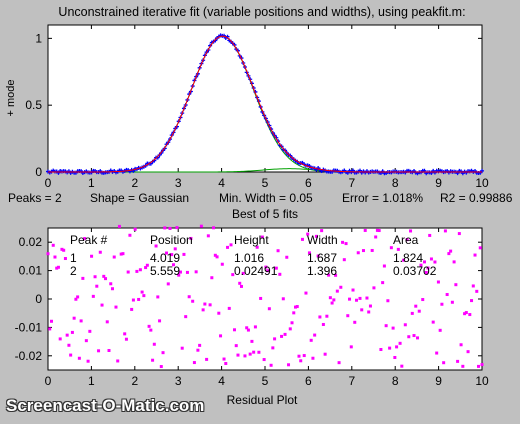 The width and height of the screenshot is (520, 424). Describe the element at coordinates (256, 271) in the screenshot. I see `table-row2-height: 0.02491` at that location.